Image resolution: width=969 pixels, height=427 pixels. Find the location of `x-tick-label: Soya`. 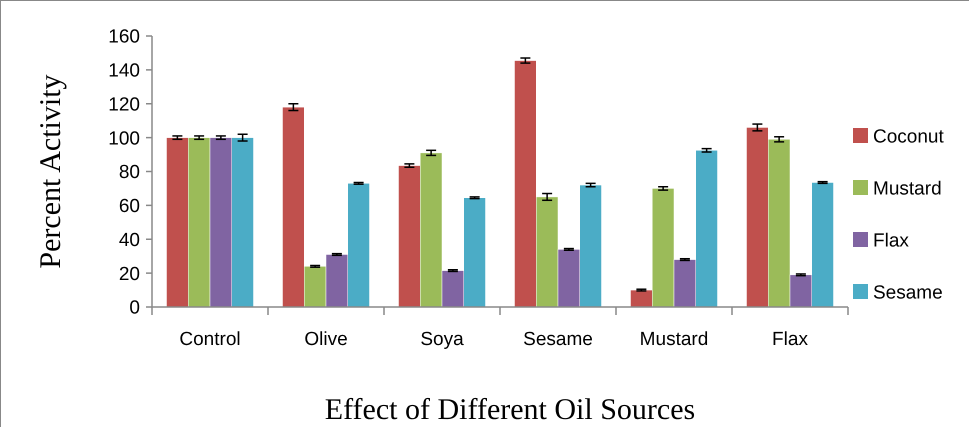

x-tick-label: Soya is located at coordinates (442, 339).